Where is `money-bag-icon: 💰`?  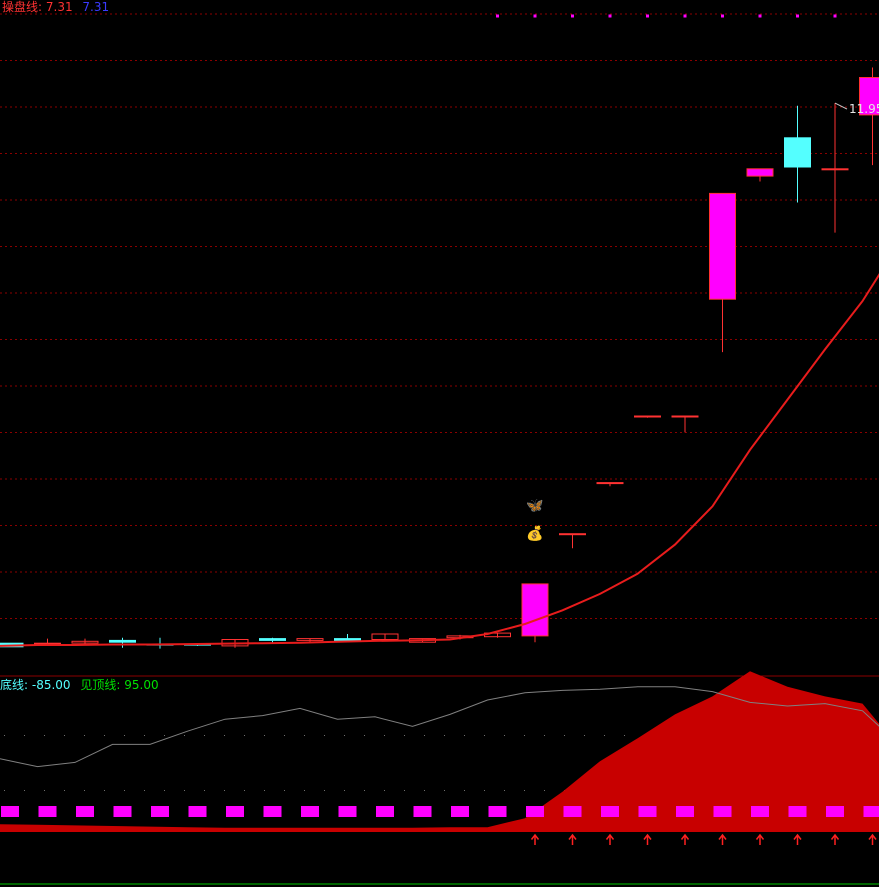
money-bag-icon: 💰 is located at coordinates (534, 533).